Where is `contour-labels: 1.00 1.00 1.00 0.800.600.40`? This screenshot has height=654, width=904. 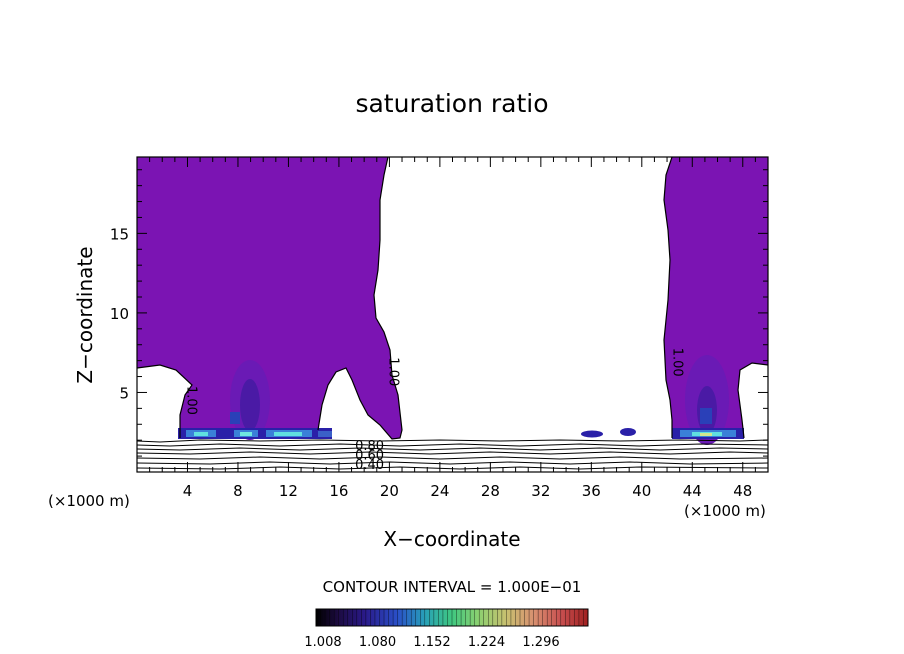
contour-labels: 1.00 1.00 1.00 0.800.600.40 is located at coordinates (433, 410).